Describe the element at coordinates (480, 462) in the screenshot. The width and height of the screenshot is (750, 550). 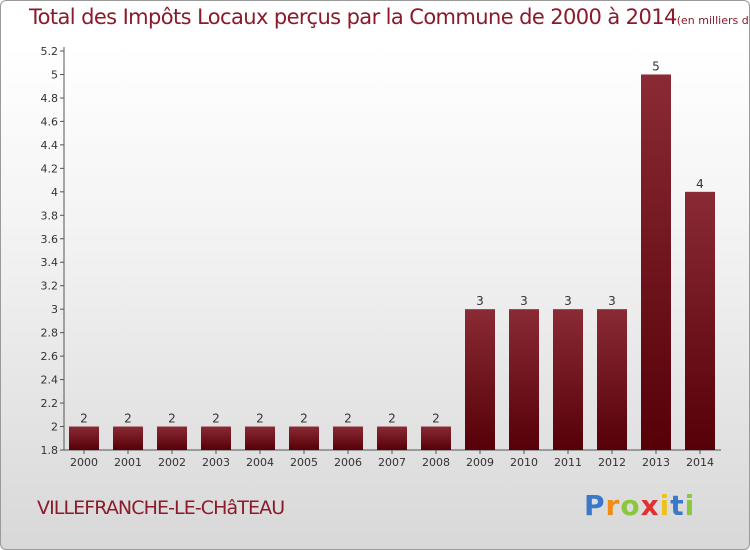
I see `x-tick-label: 2009` at that location.